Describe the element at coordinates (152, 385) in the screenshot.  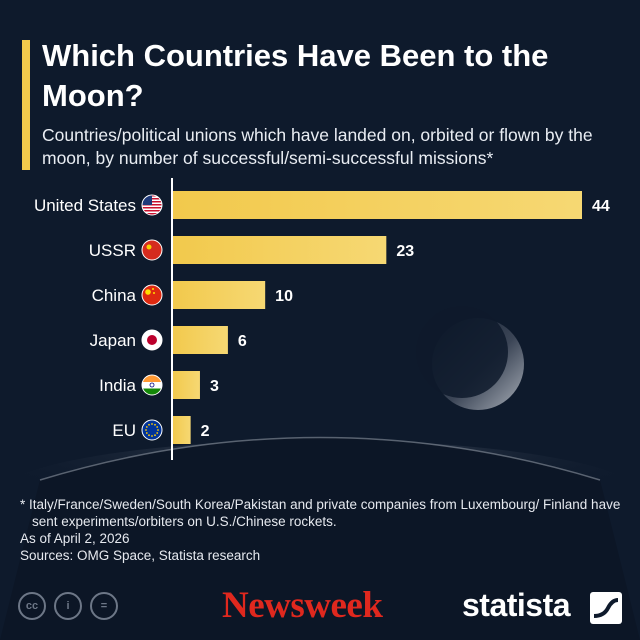
I see `india-flag-icon` at that location.